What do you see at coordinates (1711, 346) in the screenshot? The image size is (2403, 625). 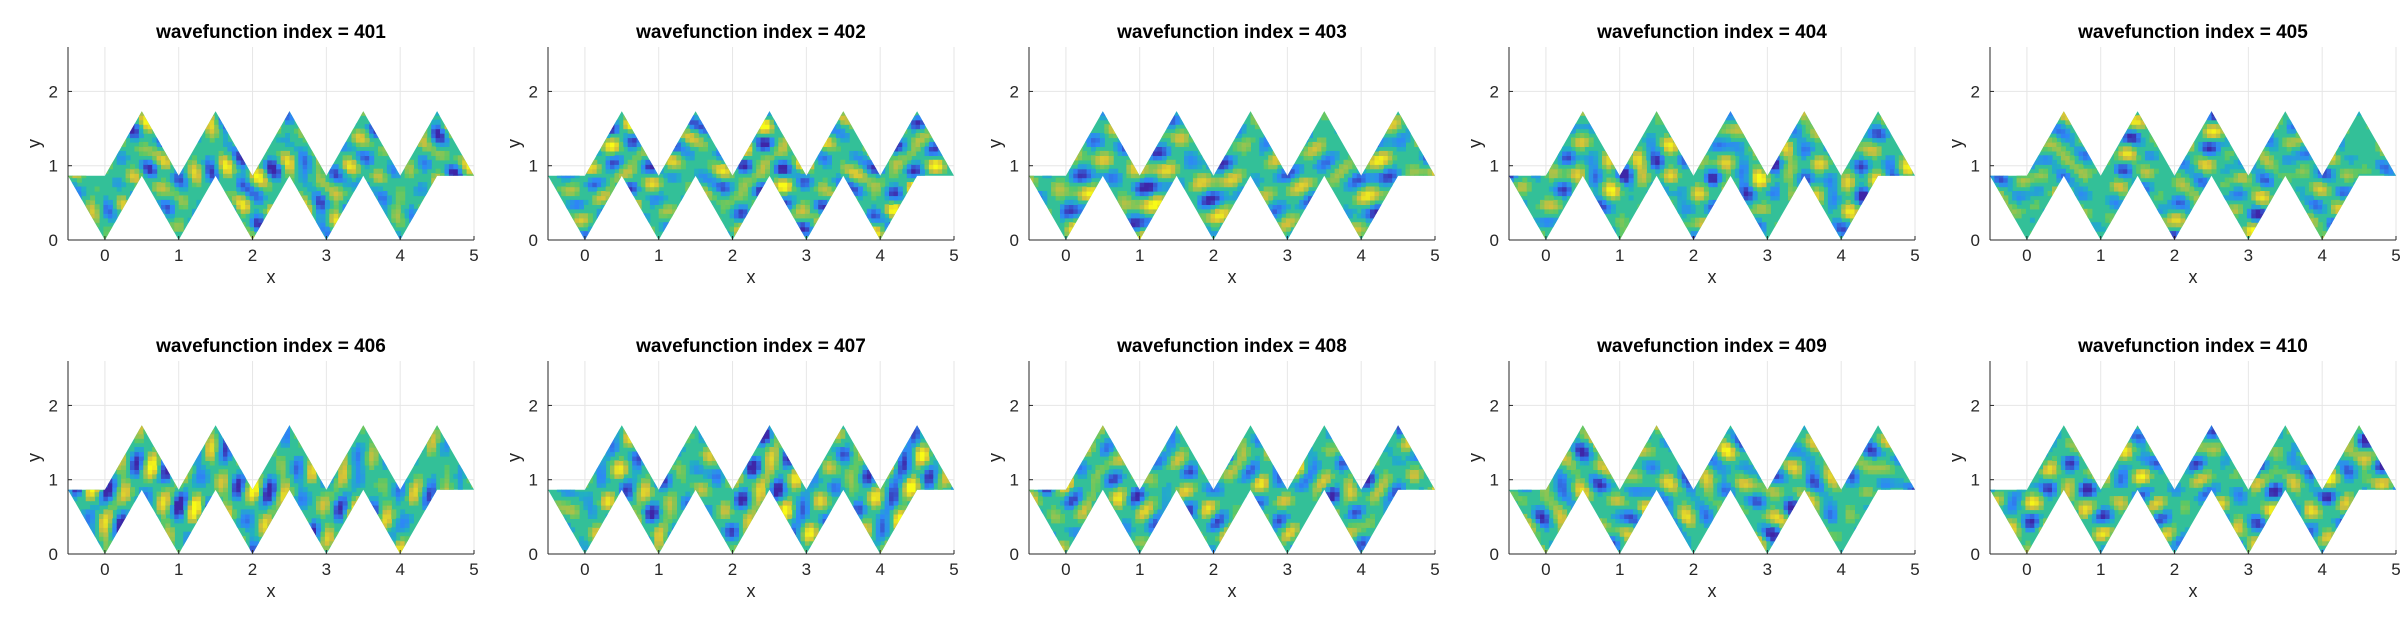 I see `subplot-title: wavefunction index = 409` at bounding box center [1711, 346].